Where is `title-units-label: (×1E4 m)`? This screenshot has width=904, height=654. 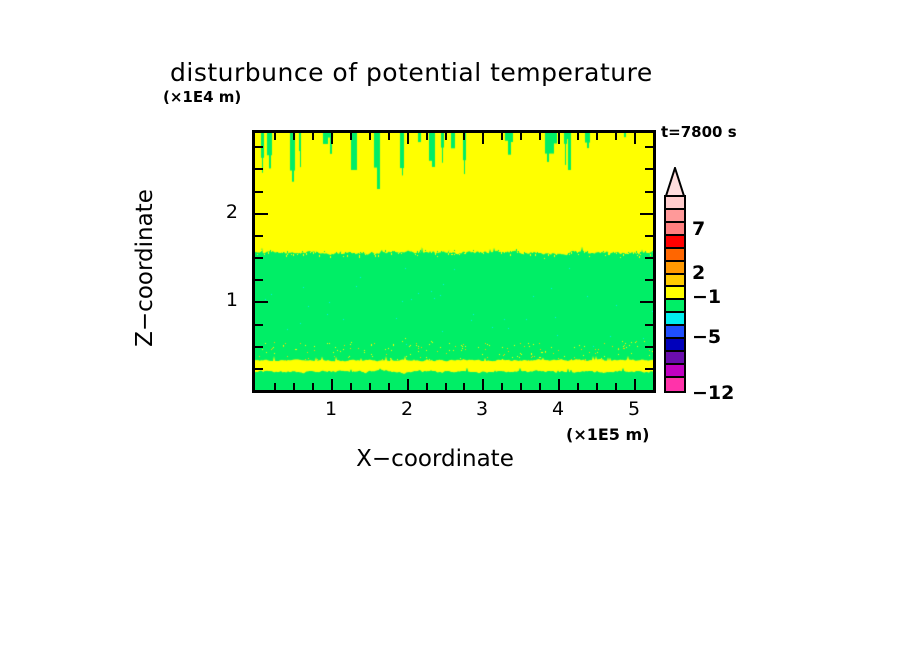 title-units-label: (×1E4 m) is located at coordinates (202, 97).